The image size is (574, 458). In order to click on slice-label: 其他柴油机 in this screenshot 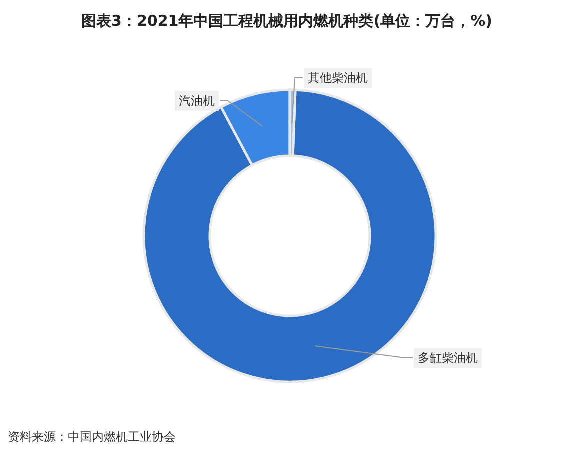, I will do `click(338, 78)`.